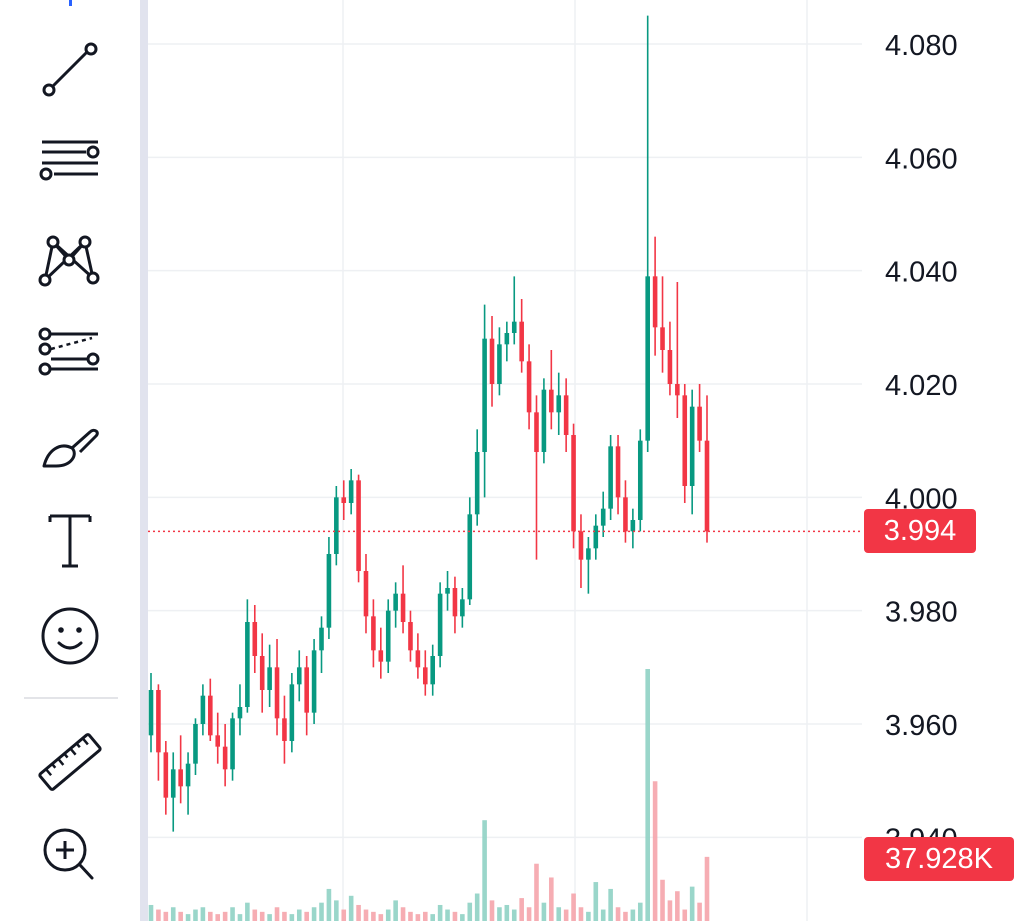 Image resolution: width=1024 pixels, height=921 pixels. I want to click on pattern-icon, so click(69, 261).